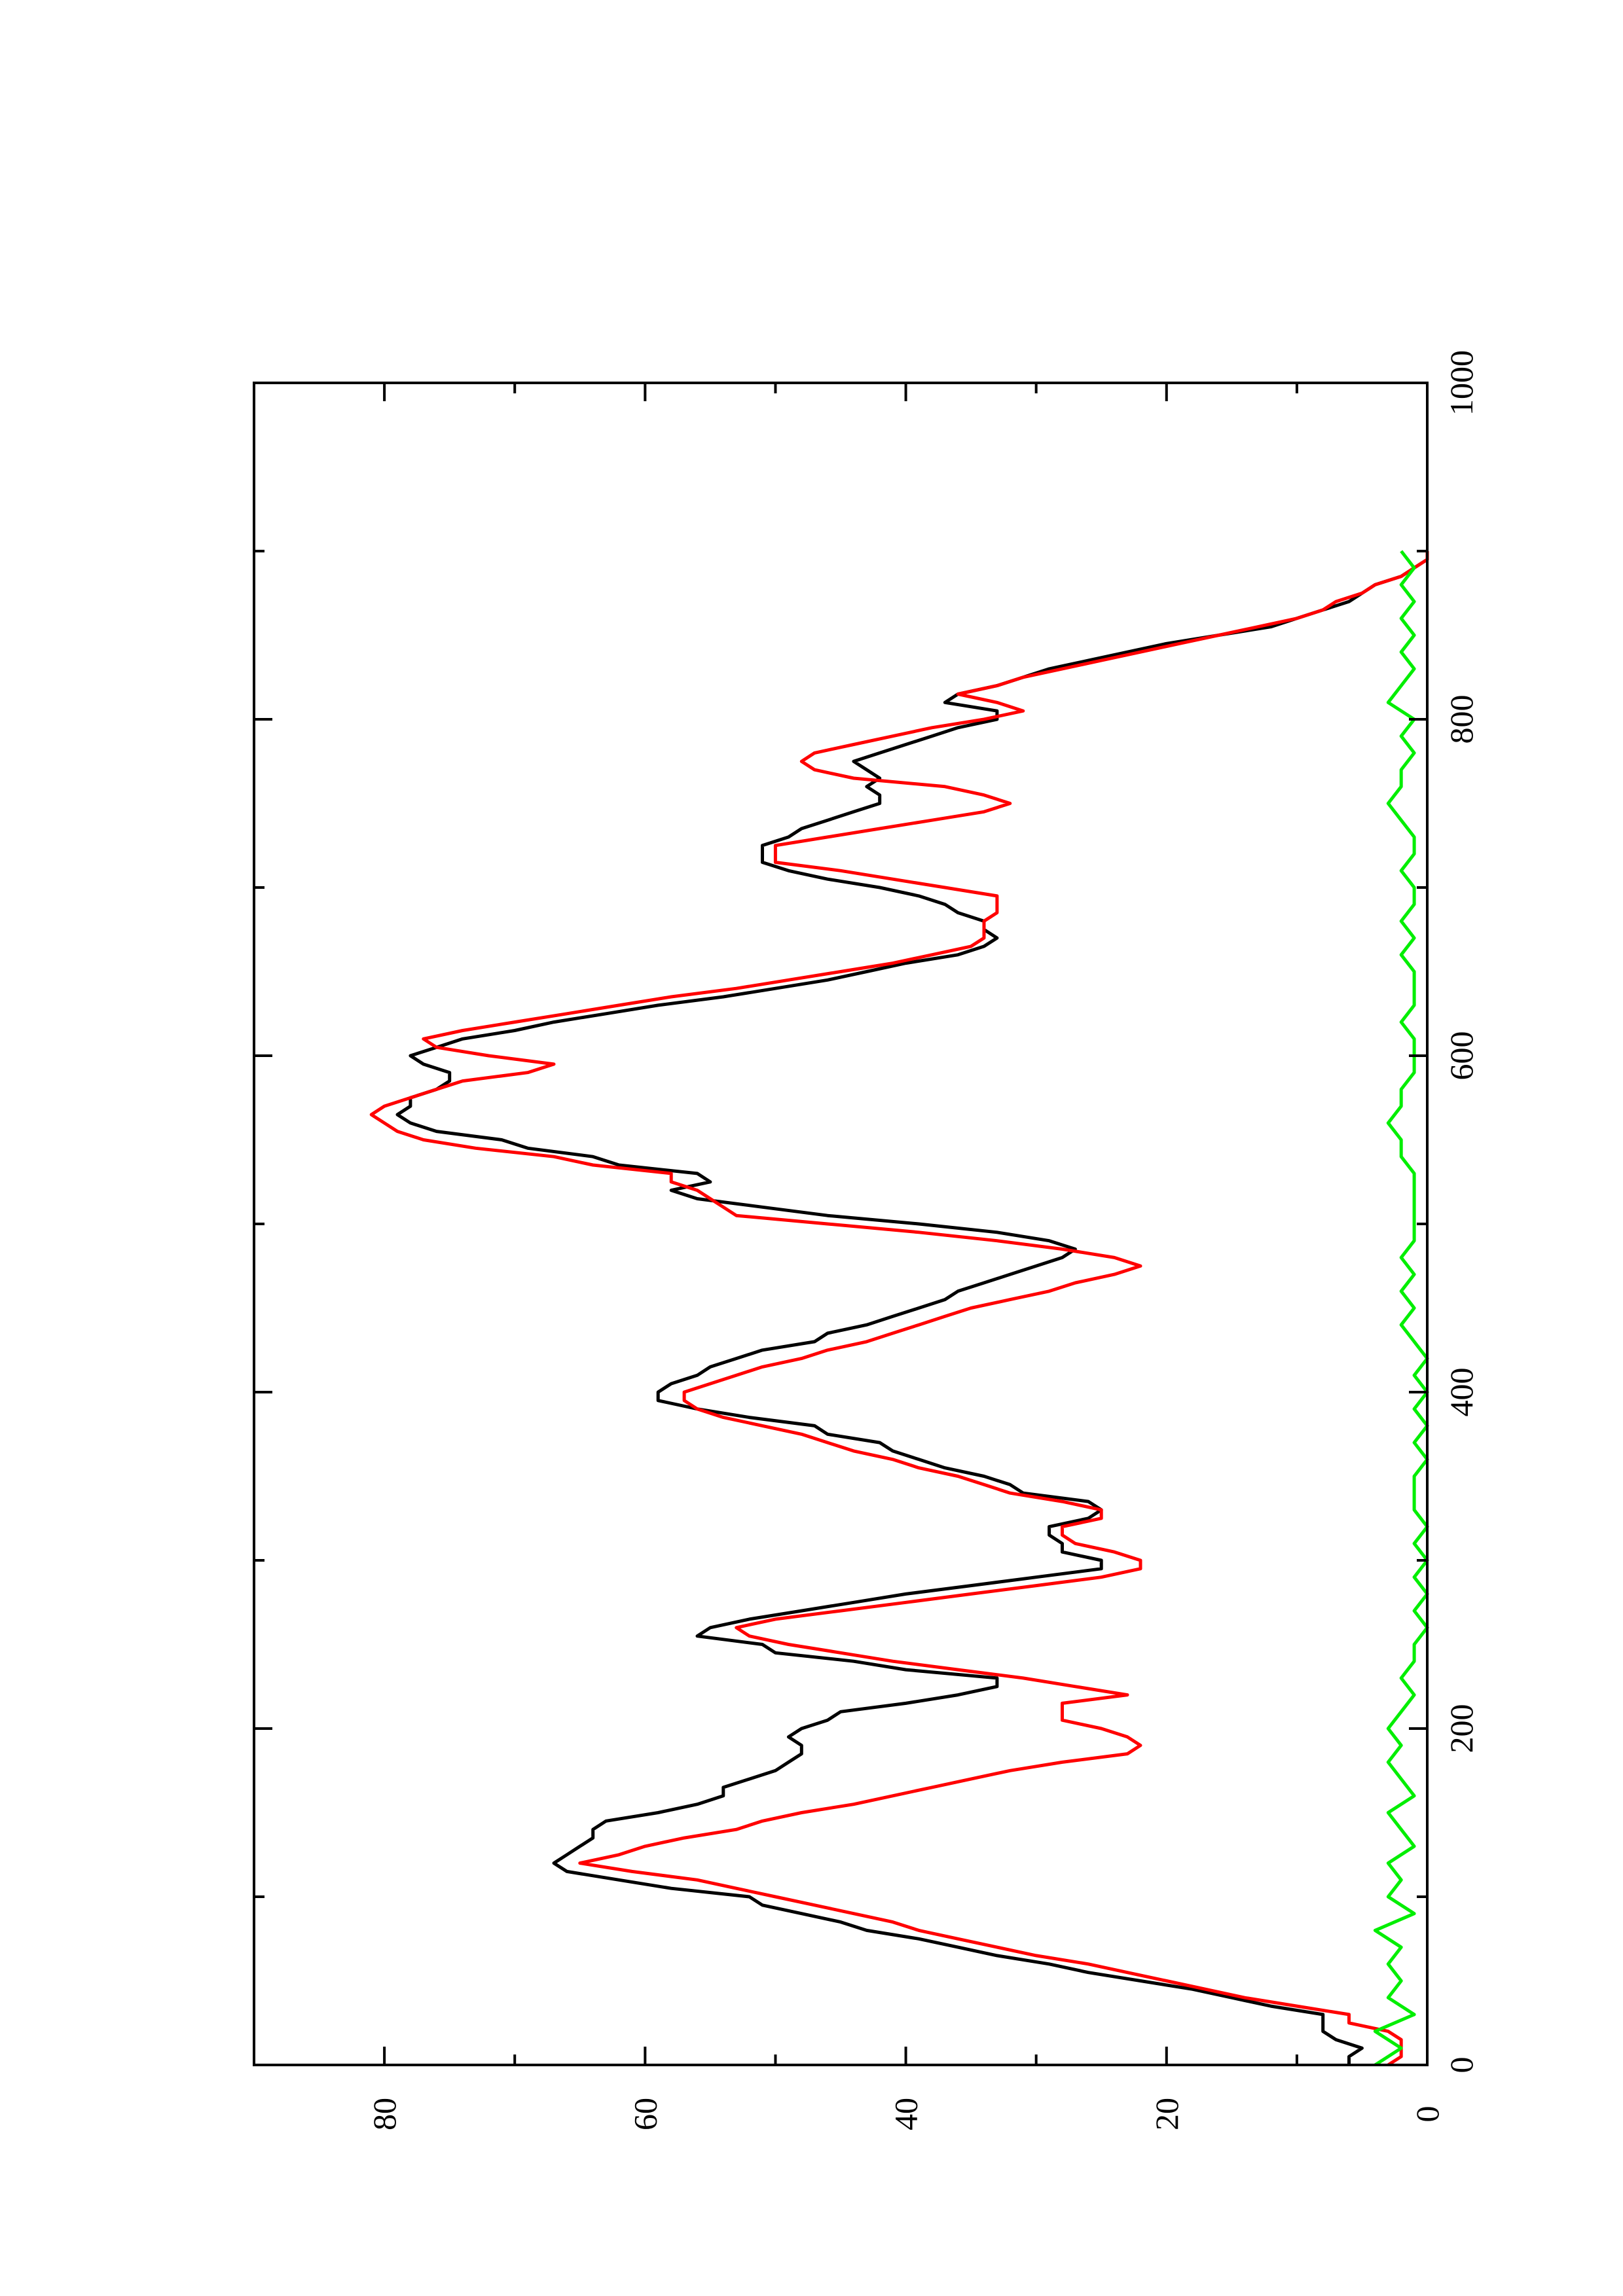 This screenshot has height=2296, width=1623. Describe the element at coordinates (384, 2114) in the screenshot. I see `y-tick-label-4: 80` at that location.